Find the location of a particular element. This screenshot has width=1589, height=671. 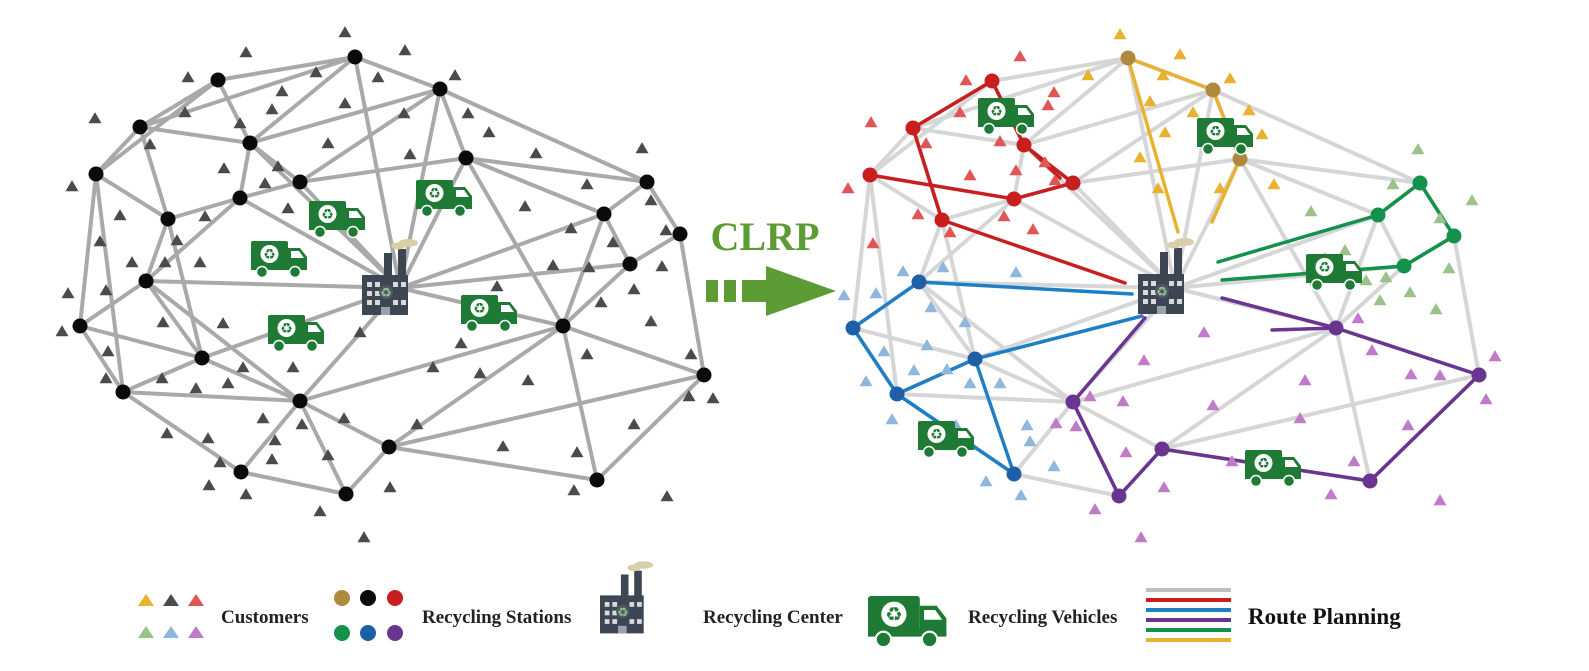

legend-vehicles: Recycling Vehicles is located at coordinates (991, 621).